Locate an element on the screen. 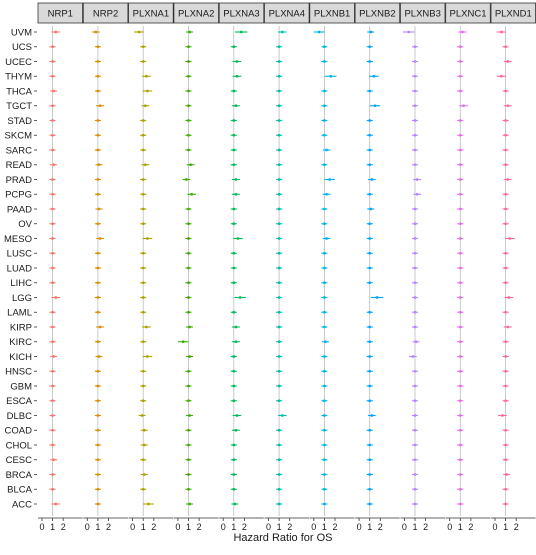 This screenshot has width=536, height=555. point-plxnd1-esca is located at coordinates (505, 401).